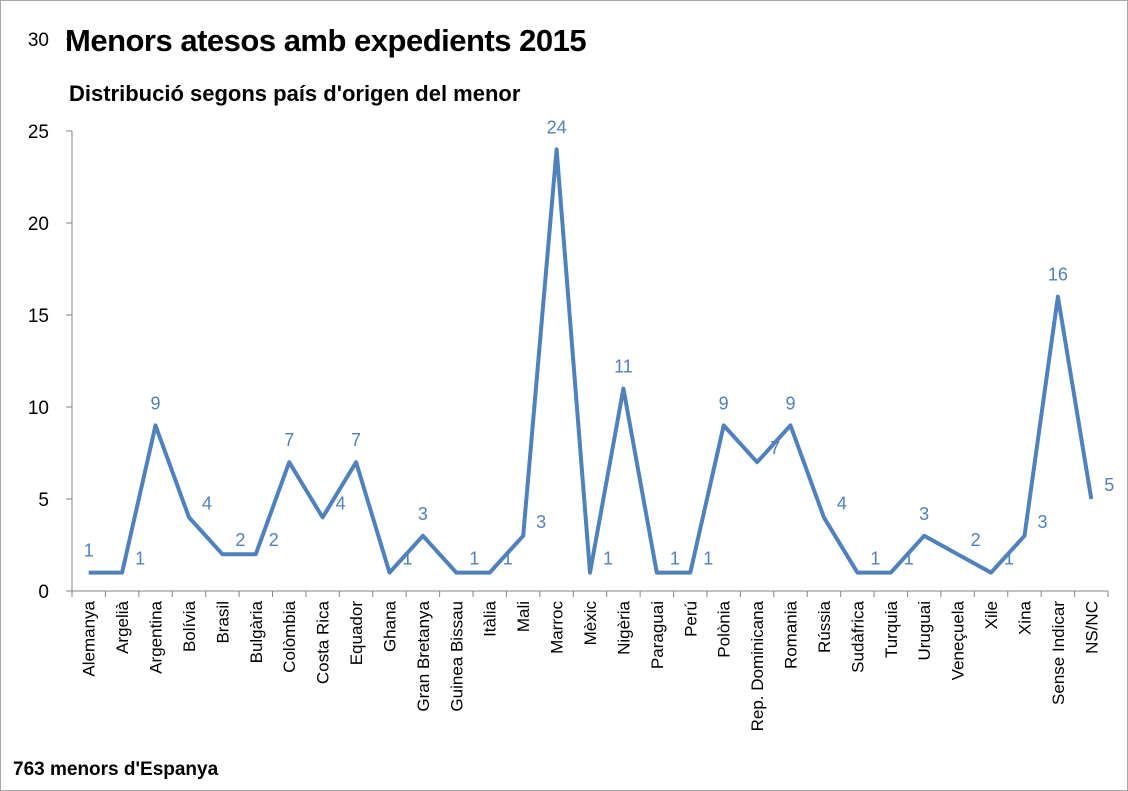  Describe the element at coordinates (389, 626) in the screenshot. I see `x-tick-label: Ghana` at that location.